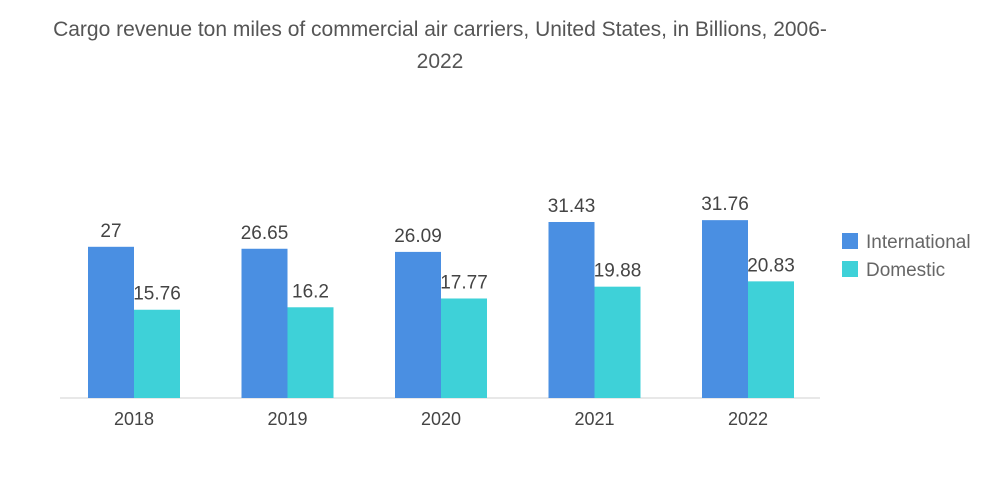 This screenshot has height=504, width=1000. What do you see at coordinates (265, 233) in the screenshot?
I see `value-label-international-2019: 26.65` at bounding box center [265, 233].